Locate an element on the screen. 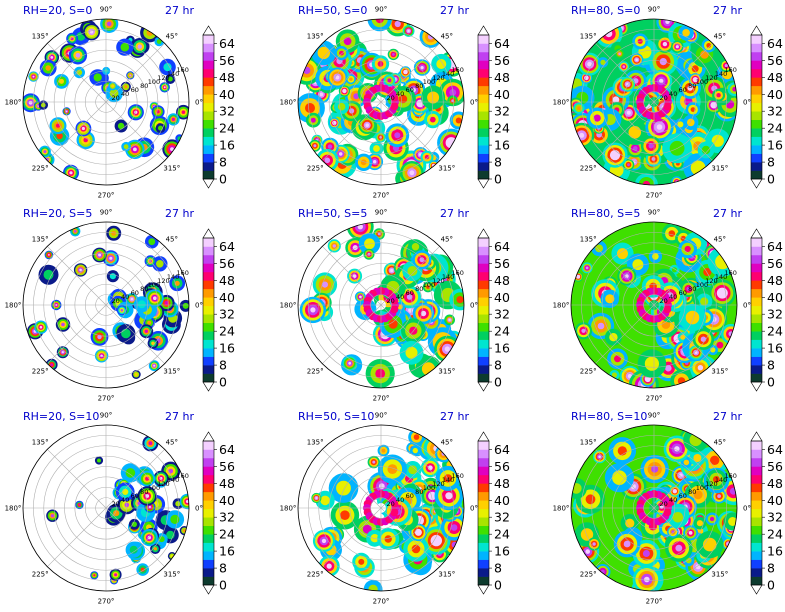 Image resolution: width=785 pixels, height=612 pixels. radial-tick-label: 140 is located at coordinates (721, 480).